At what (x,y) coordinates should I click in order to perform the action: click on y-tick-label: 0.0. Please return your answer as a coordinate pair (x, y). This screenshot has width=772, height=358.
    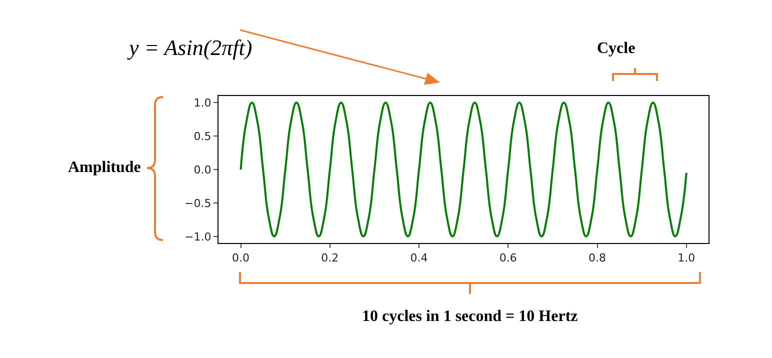
    Looking at the image, I should click on (203, 169).